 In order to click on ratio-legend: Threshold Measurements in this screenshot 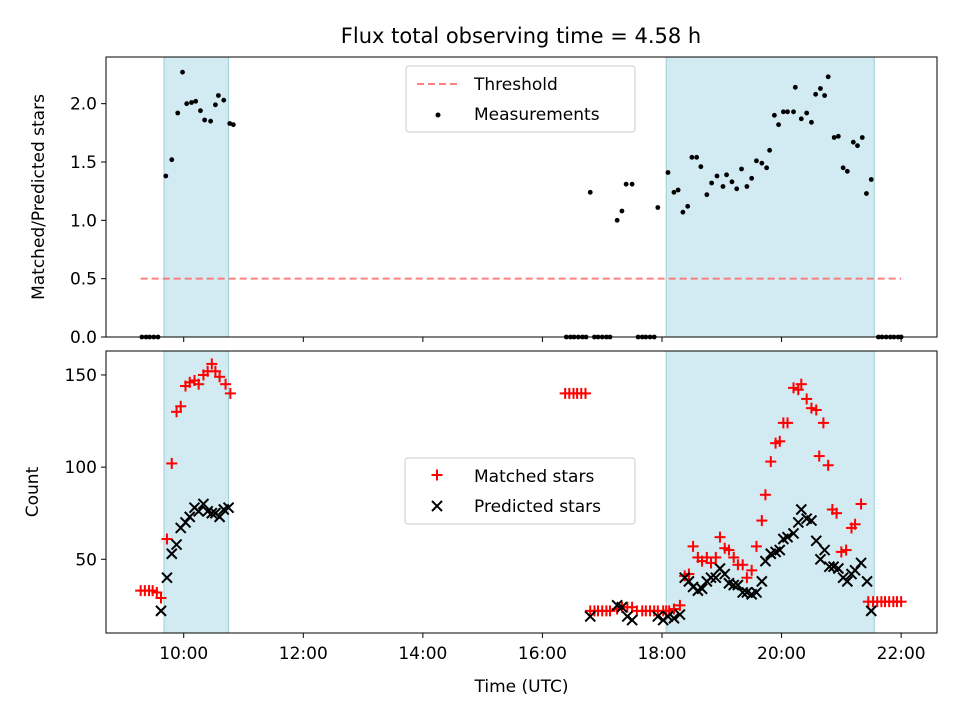, I will do `click(520, 99)`.